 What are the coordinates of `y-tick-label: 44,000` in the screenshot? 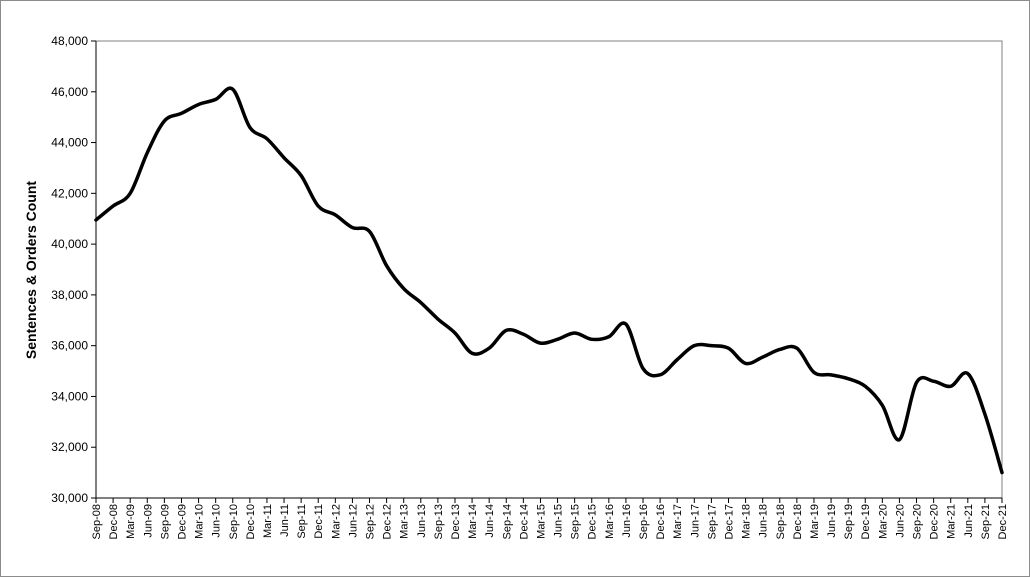 It's located at (69, 143).